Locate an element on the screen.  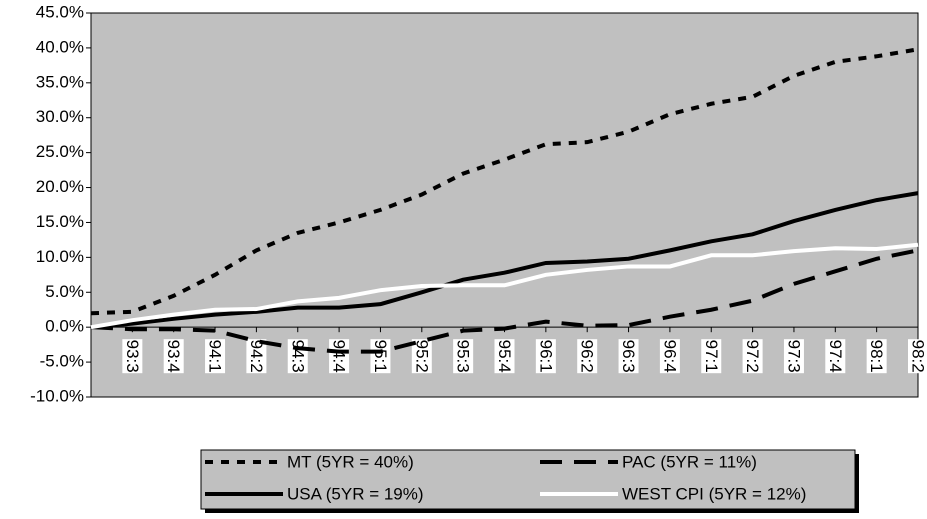
x-tick-label: 93:4 is located at coordinates (173, 356).